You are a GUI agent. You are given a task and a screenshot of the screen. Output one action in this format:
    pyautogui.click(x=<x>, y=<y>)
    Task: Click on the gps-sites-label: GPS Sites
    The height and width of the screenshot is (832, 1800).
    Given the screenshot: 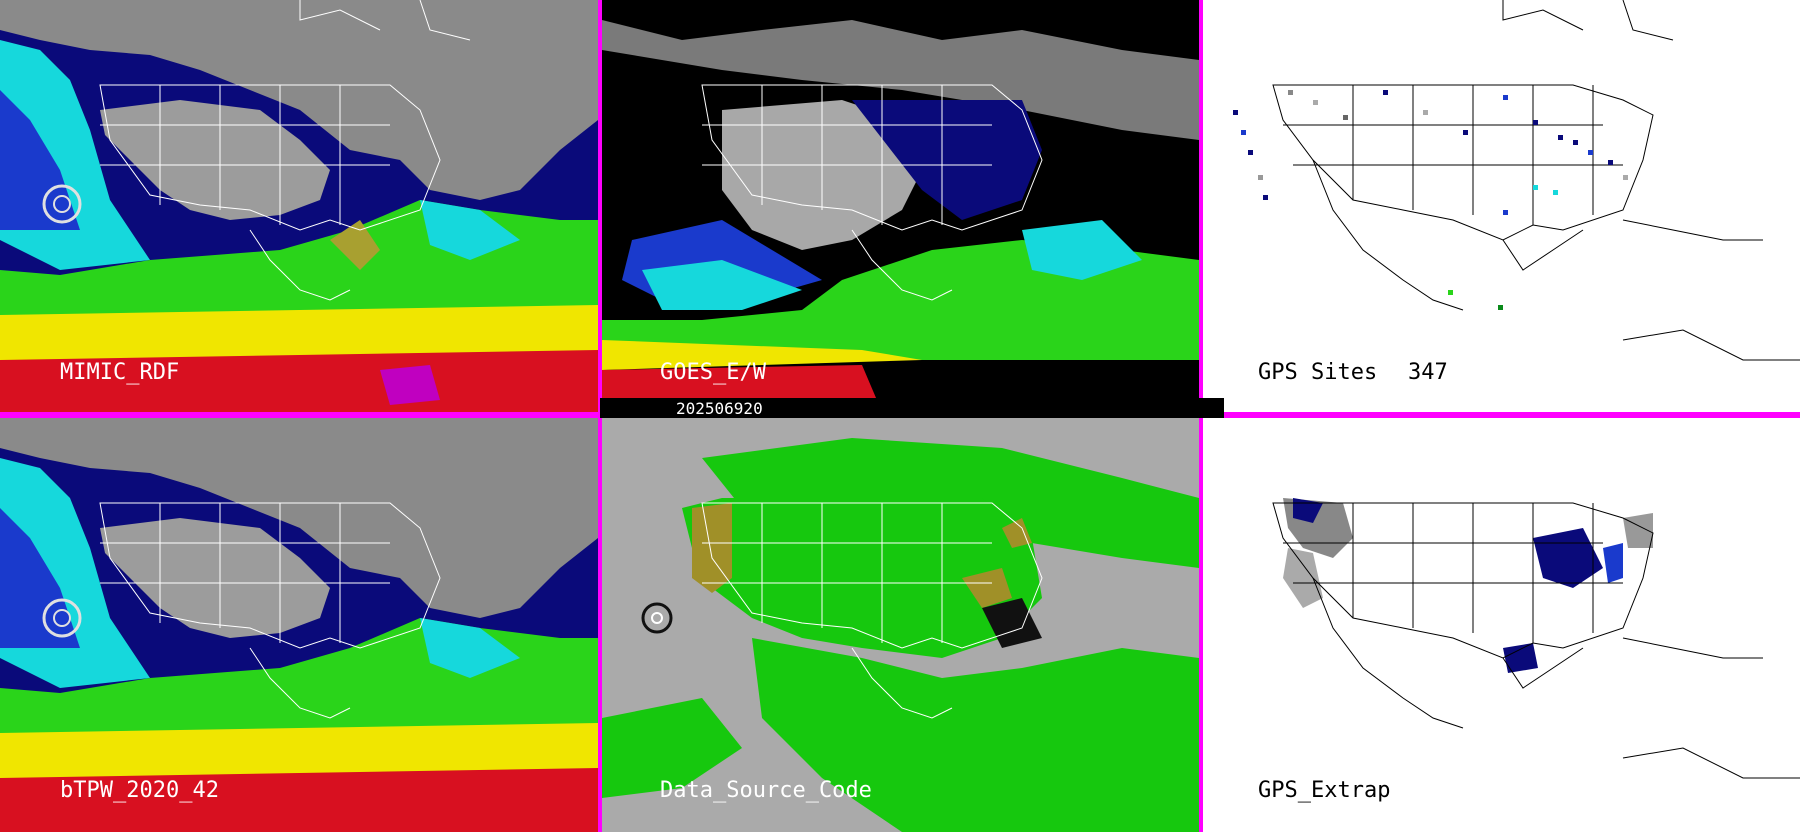 What is the action you would take?
    pyautogui.click(x=1318, y=372)
    